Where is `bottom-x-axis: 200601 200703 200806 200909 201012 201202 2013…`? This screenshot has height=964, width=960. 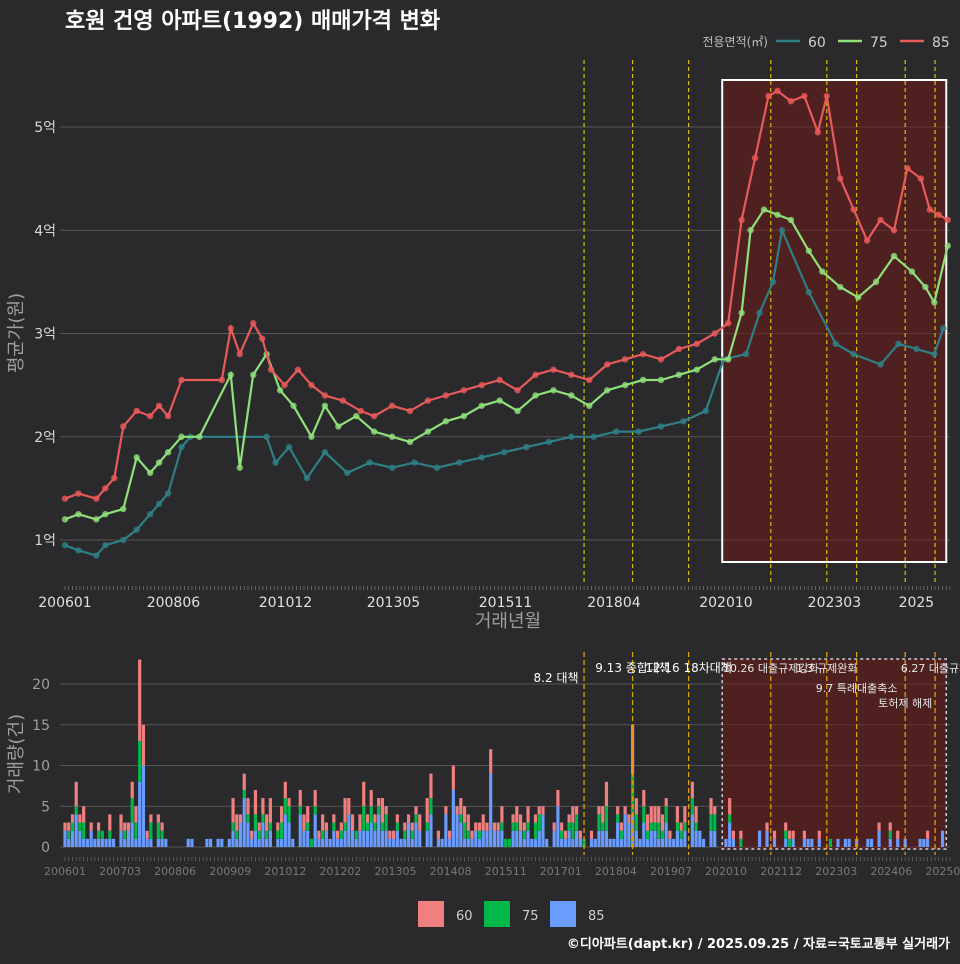
bottom-x-axis: 200601 200703 200806 200909 201012 201202 2013… is located at coordinates (502, 867).